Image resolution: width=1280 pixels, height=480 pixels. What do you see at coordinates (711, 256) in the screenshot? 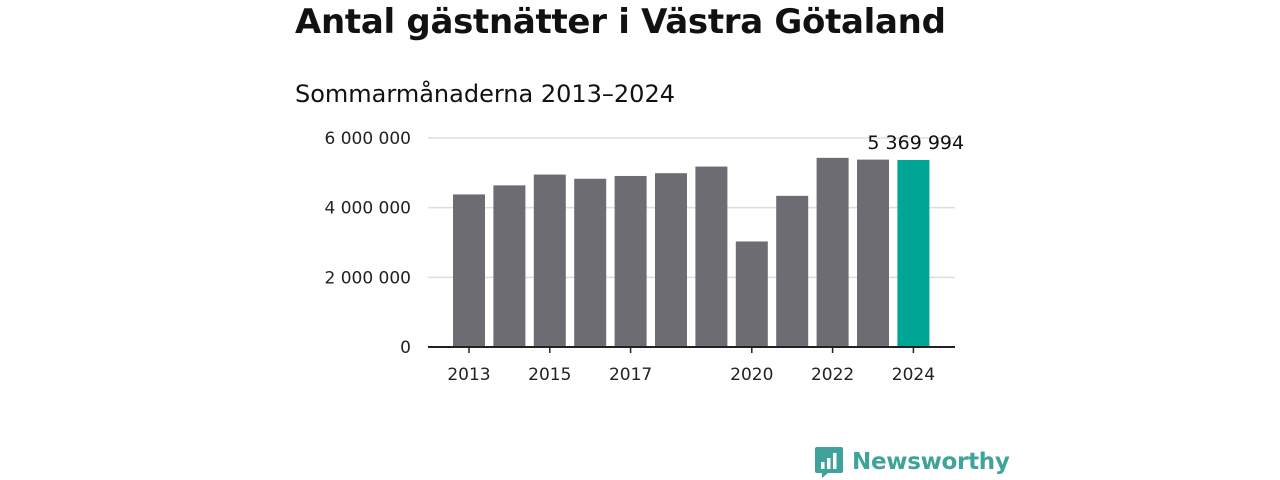
I see `bar-2019` at bounding box center [711, 256].